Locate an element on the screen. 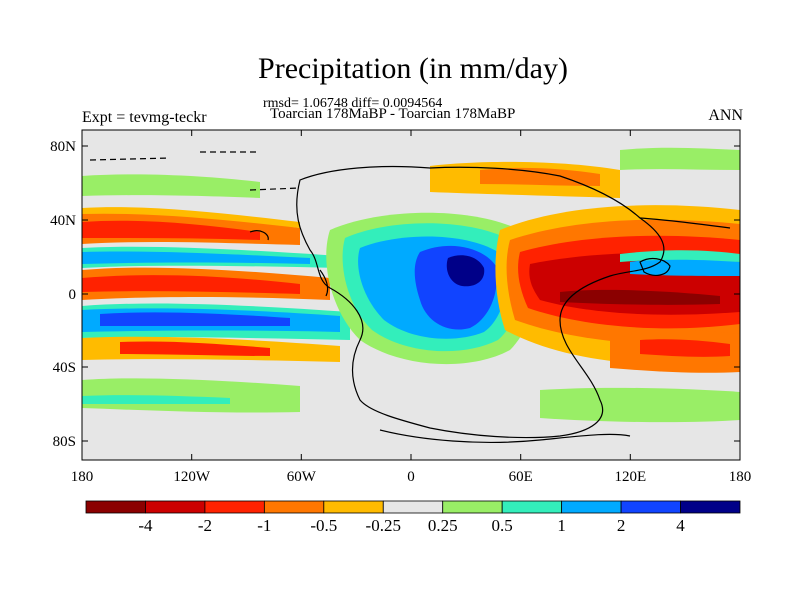  field-band-30s-red is located at coordinates (195, 348).